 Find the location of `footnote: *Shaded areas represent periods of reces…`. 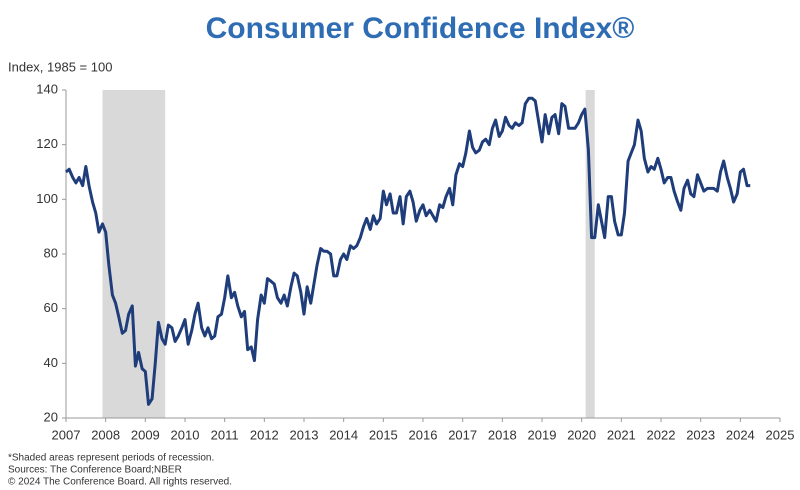

footnote: *Shaded areas represent periods of reces… is located at coordinates (111, 458).